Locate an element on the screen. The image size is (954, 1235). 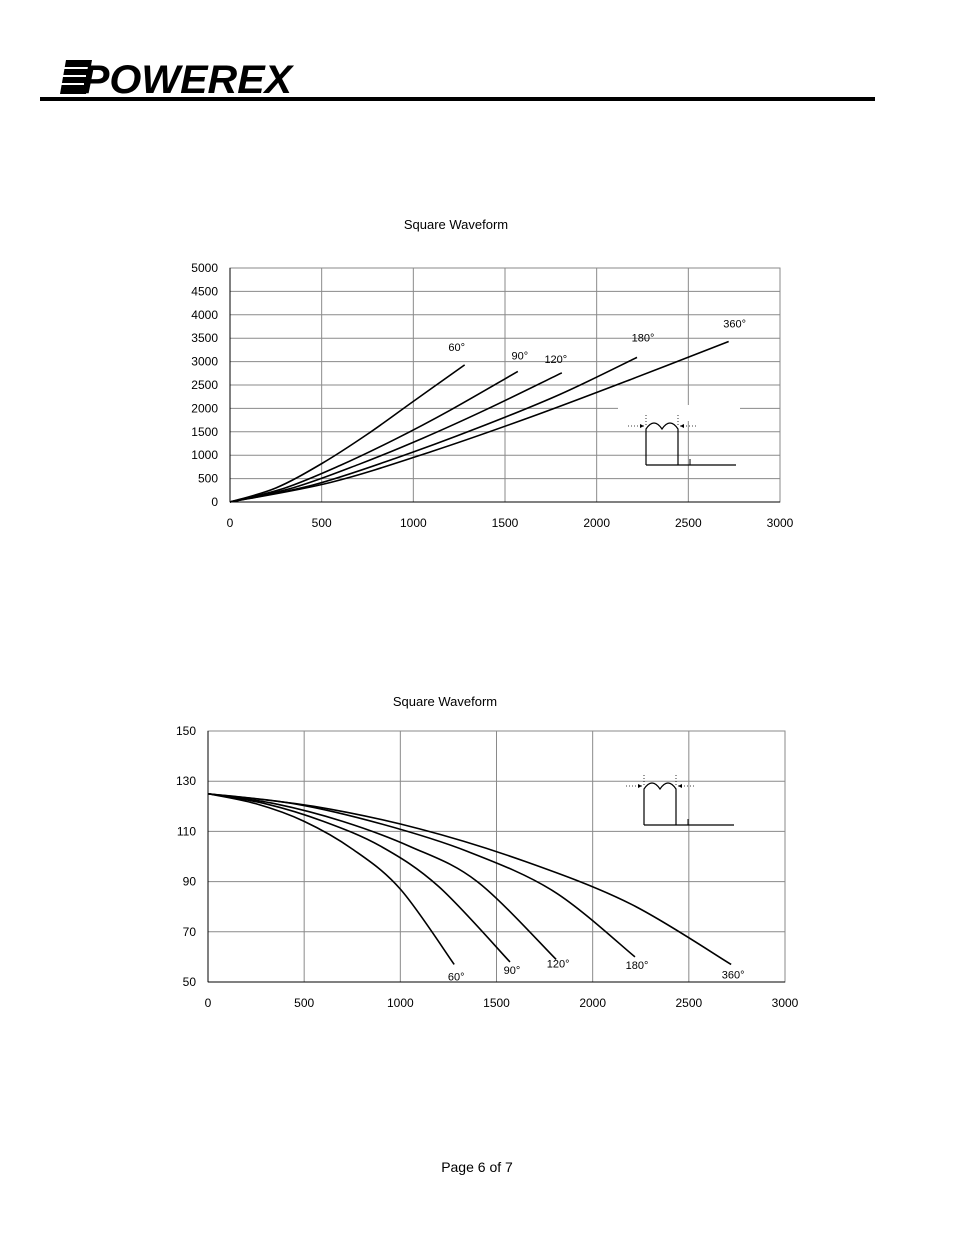
y-tick-label: 110 is located at coordinates (186, 831).